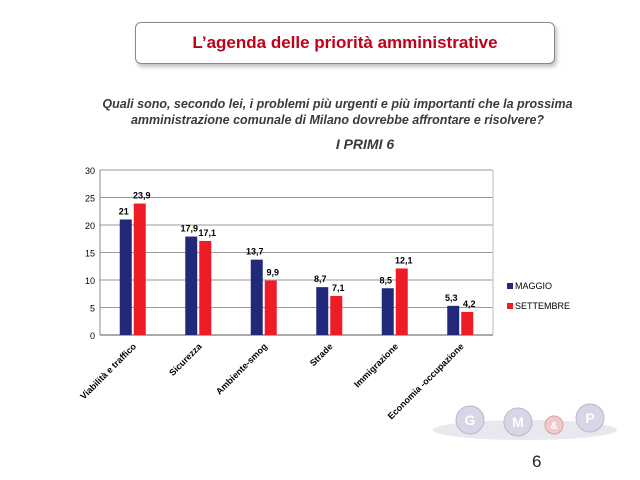 This screenshot has width=640, height=480. What do you see at coordinates (553, 426) in the screenshot?
I see `logo-letter-amp: &` at bounding box center [553, 426].